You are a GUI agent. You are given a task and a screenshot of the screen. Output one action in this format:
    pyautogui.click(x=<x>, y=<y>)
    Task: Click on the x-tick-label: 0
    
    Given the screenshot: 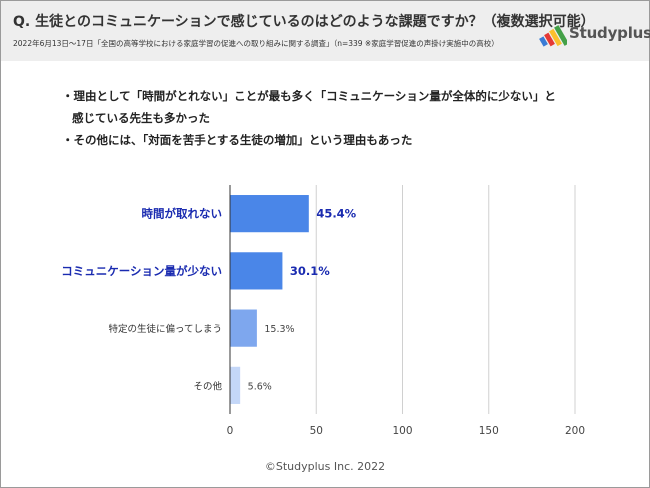 What is the action you would take?
    pyautogui.click(x=230, y=431)
    